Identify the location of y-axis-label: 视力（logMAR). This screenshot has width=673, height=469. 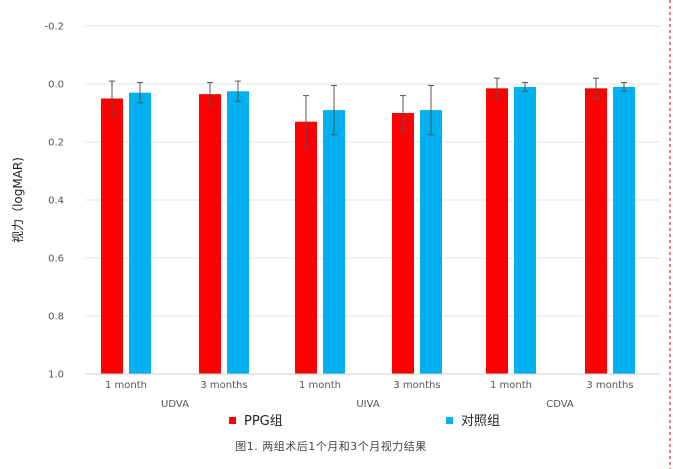
(17, 200).